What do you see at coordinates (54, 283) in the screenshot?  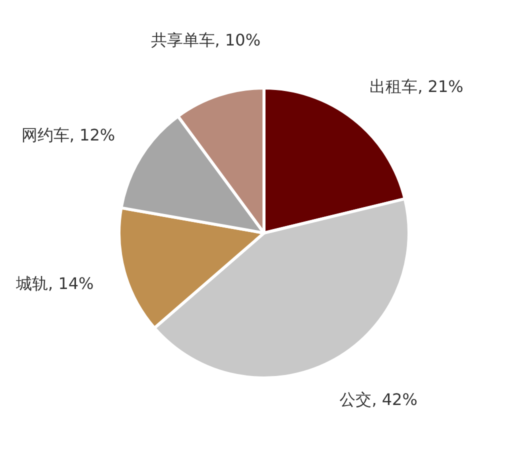 I see `slice-label: 城轨, 14%` at bounding box center [54, 283].